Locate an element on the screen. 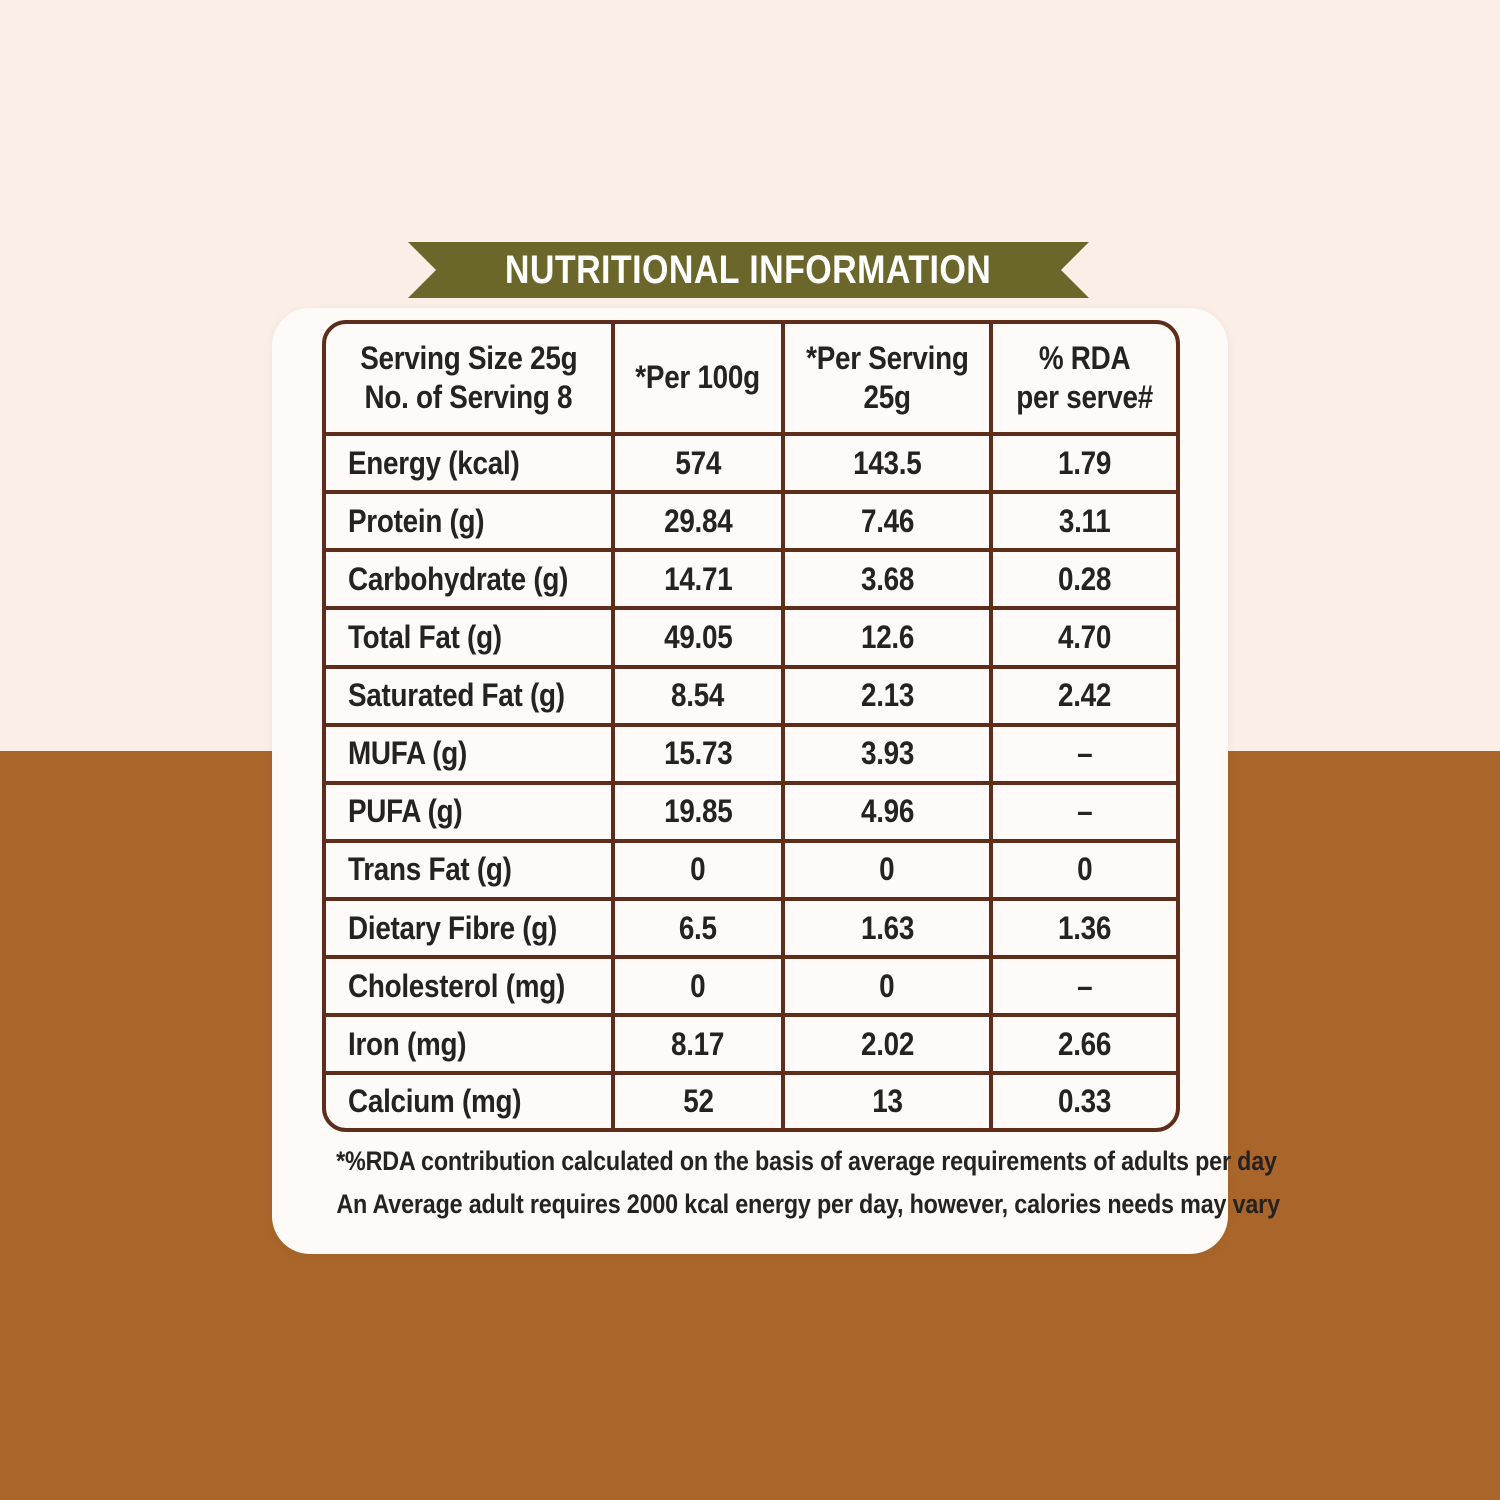 This screenshot has height=1500, width=1500. rda-cell: 0 is located at coordinates (1084, 872).